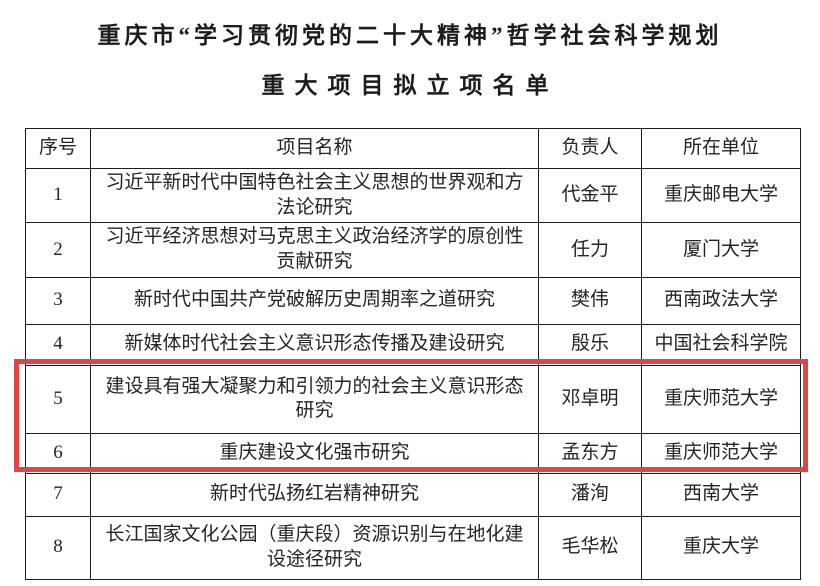 Image resolution: width=820 pixels, height=586 pixels. What do you see at coordinates (58, 547) in the screenshot?
I see `cell-index: 8` at bounding box center [58, 547].